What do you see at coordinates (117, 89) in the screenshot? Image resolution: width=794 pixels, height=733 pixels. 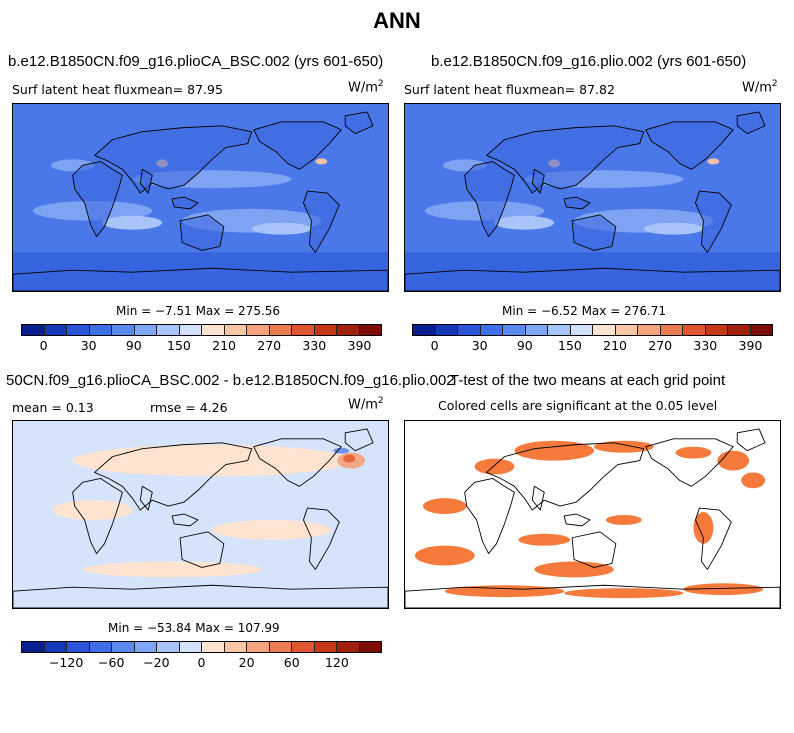 I see `panel-subtitle-top-left: Surf latent heat fluxmean= 87.95` at bounding box center [117, 89].